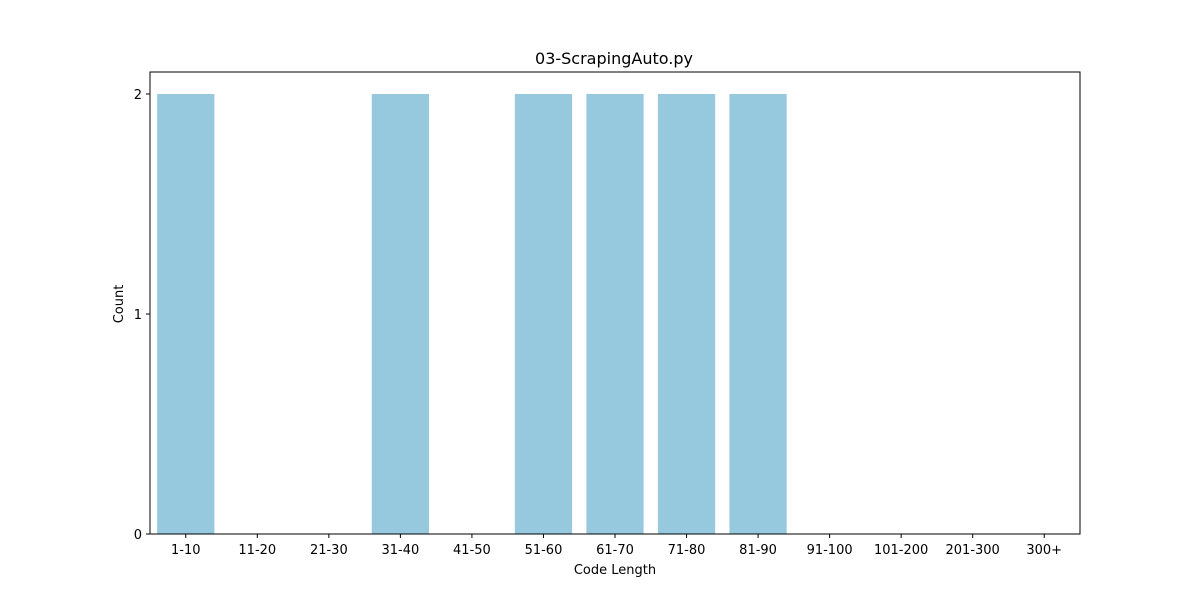  Describe the element at coordinates (138, 315) in the screenshot. I see `y-tick-label: 1` at that location.